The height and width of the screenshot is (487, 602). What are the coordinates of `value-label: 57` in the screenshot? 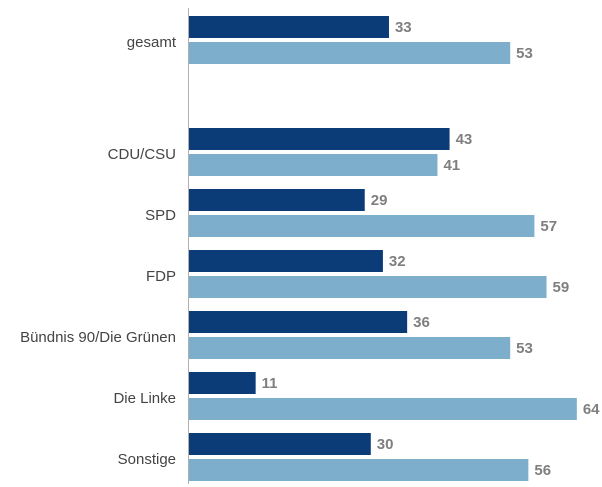 It's located at (548, 226).